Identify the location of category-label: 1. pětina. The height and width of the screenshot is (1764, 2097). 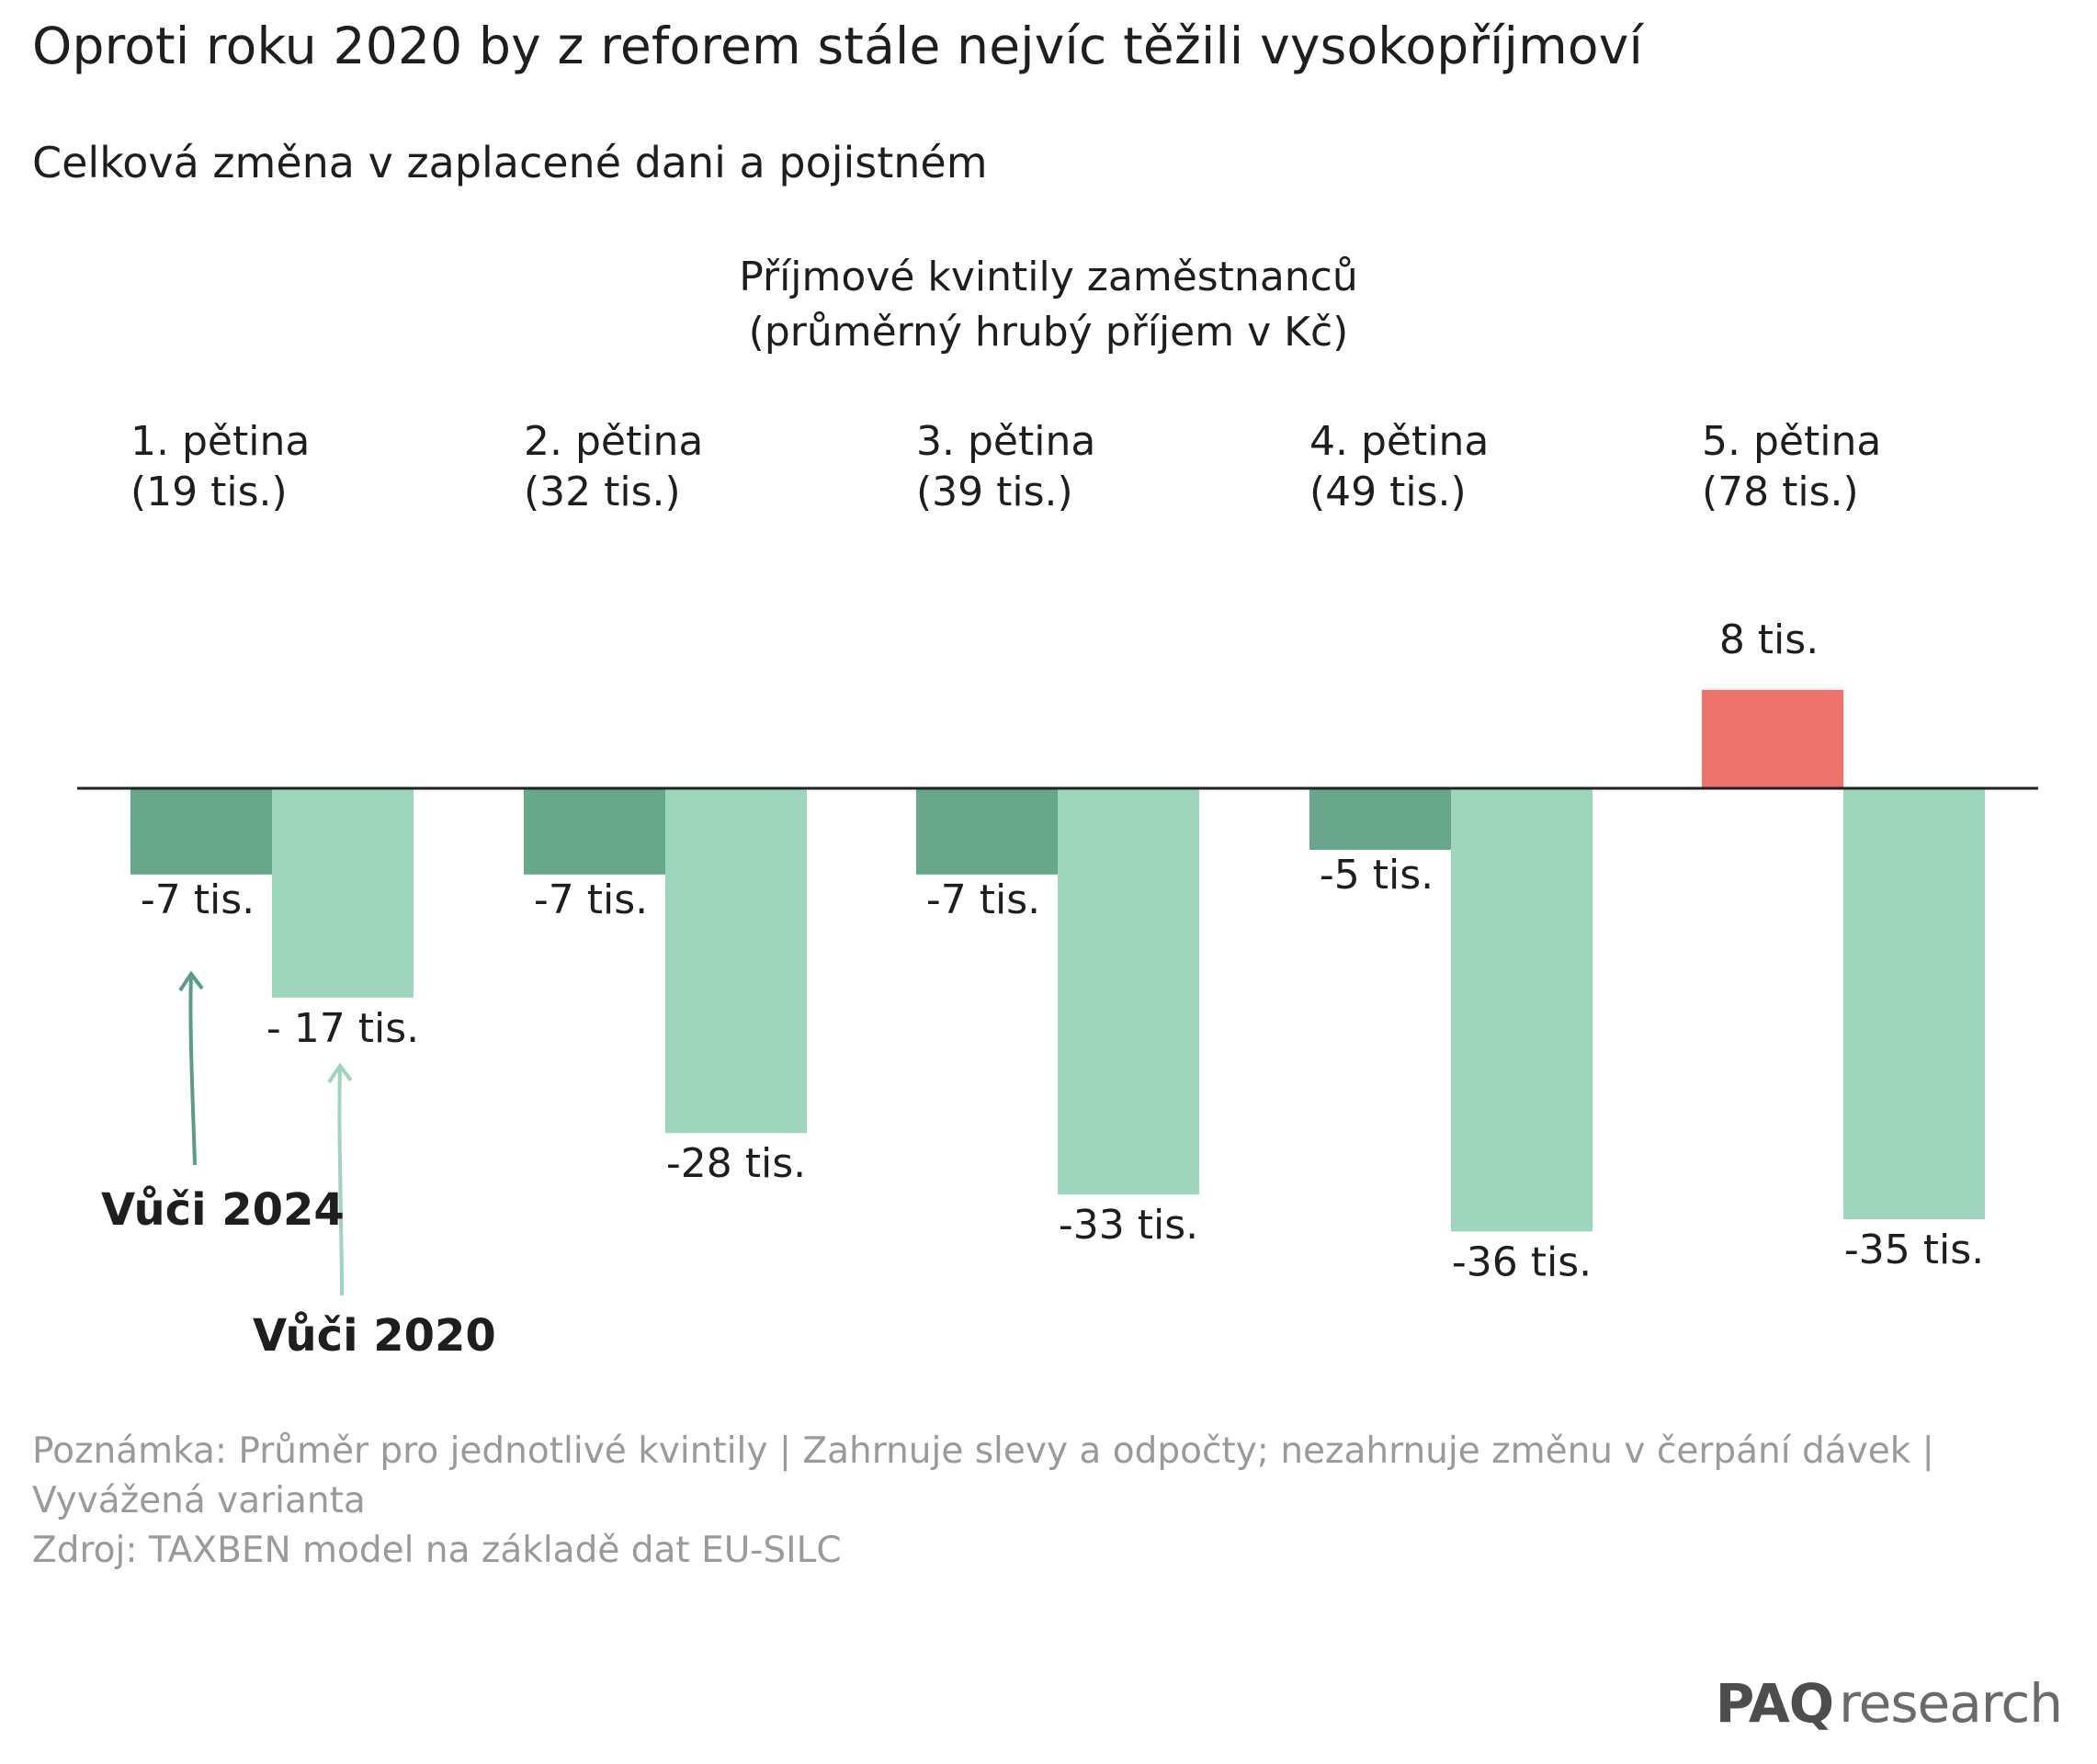
(220, 441).